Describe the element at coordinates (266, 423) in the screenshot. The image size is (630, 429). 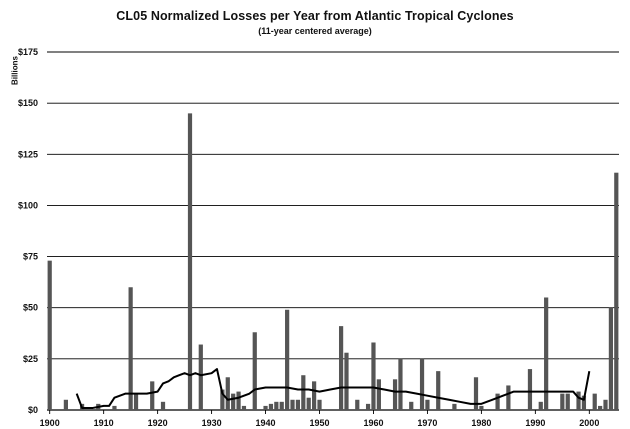
I see `x-tick-label: 1940` at that location.